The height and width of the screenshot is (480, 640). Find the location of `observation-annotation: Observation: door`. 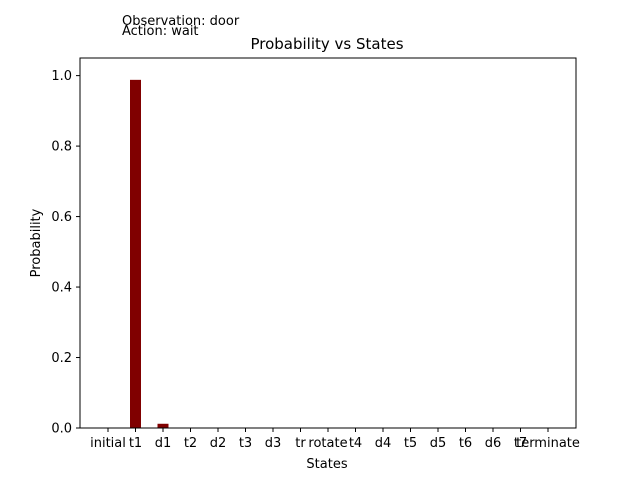

observation-annotation: Observation: door is located at coordinates (181, 21).